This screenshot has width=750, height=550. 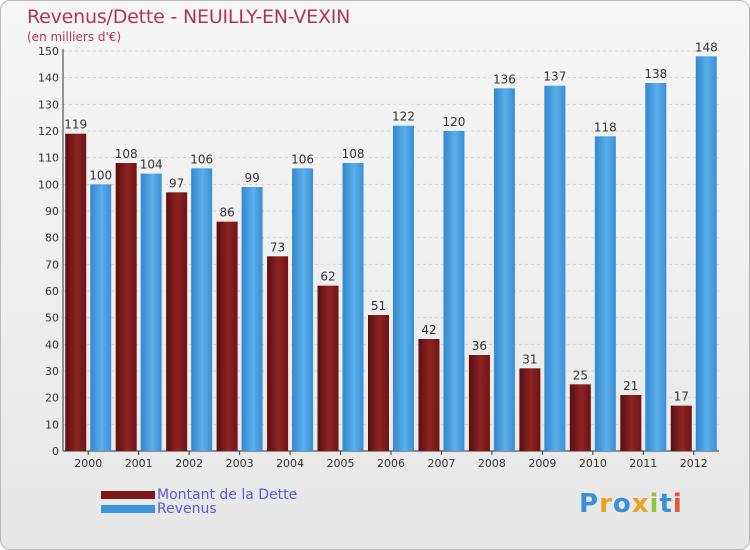 I want to click on x-tick-label: 2011, so click(x=643, y=463).